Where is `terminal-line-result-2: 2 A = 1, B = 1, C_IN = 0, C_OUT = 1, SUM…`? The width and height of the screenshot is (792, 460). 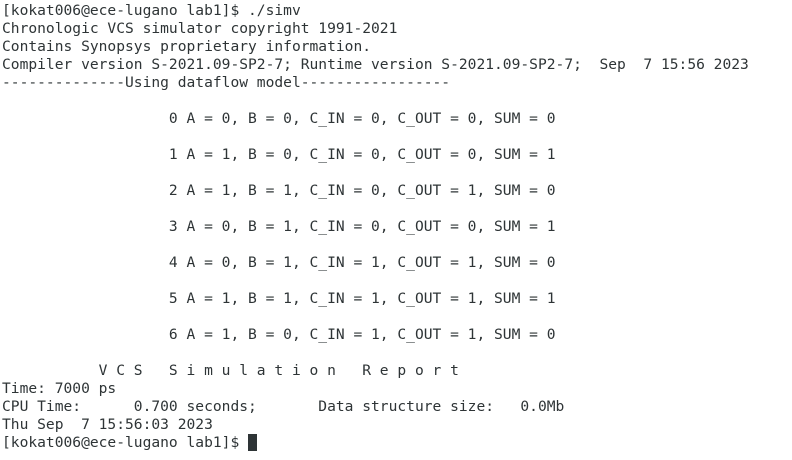 terminal-line-result-2: 2 A = 1, B = 1, C_IN = 0, C_OUT = 1, SUM… is located at coordinates (279, 190).